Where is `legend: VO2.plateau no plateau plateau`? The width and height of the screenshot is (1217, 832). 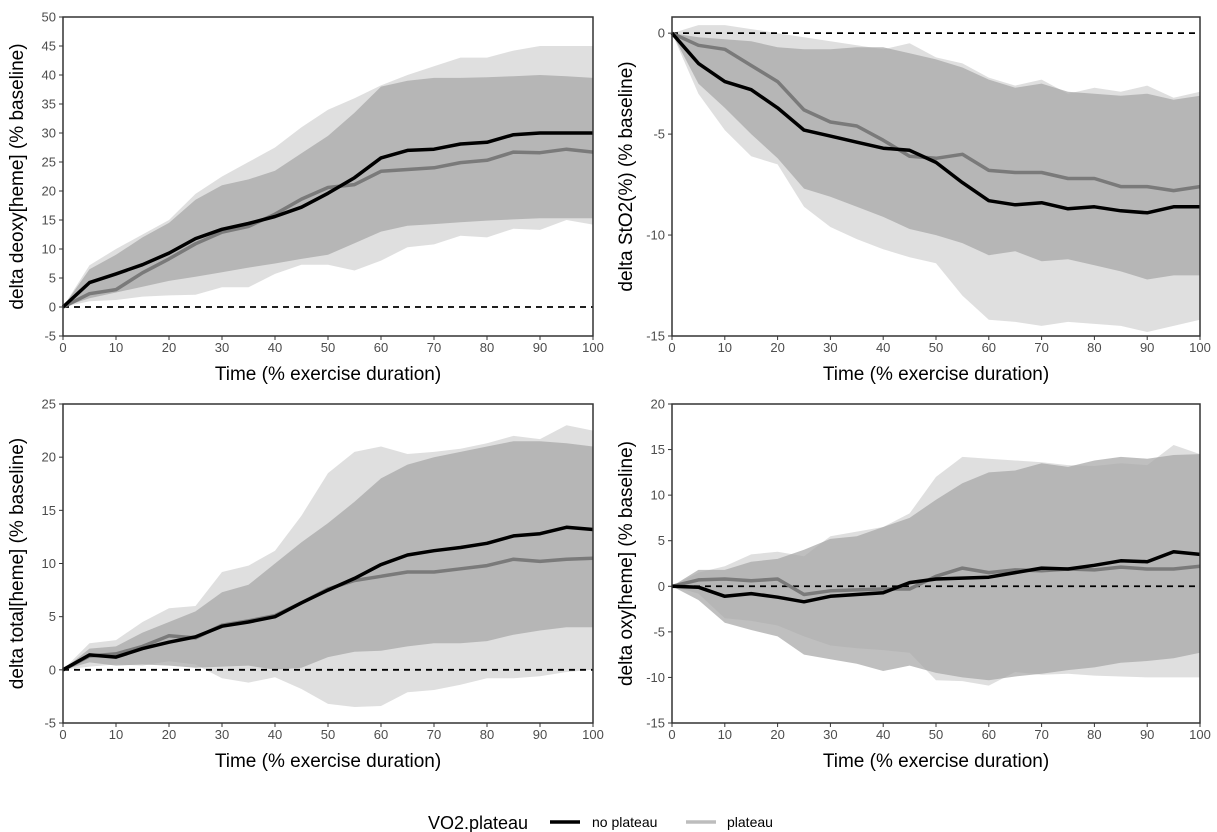 legend: VO2.plateau no plateau plateau is located at coordinates (600, 822).